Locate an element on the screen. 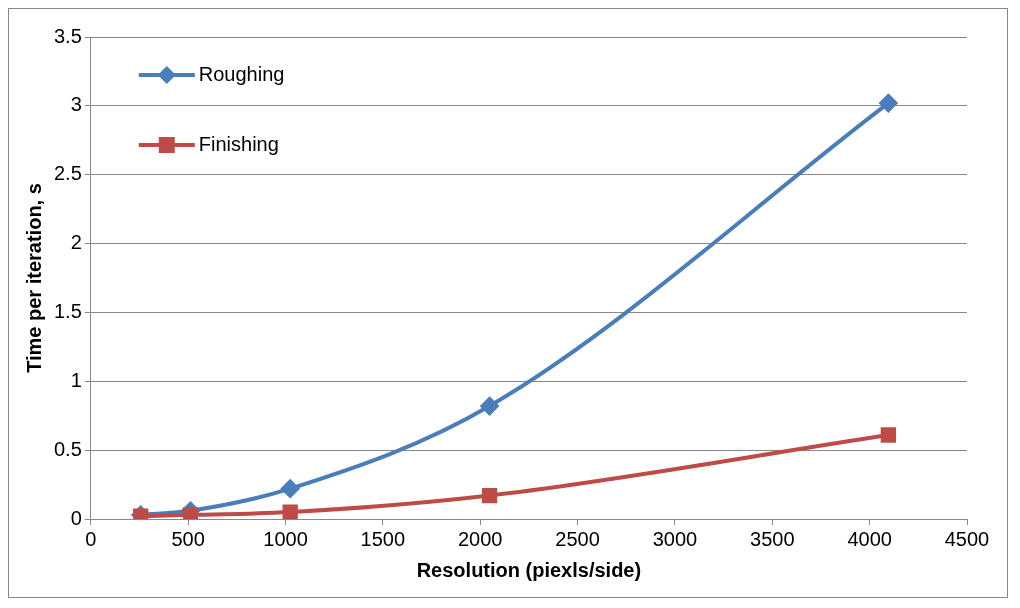 This screenshot has height=608, width=1020. x-tick-label: 3500 is located at coordinates (772, 538).